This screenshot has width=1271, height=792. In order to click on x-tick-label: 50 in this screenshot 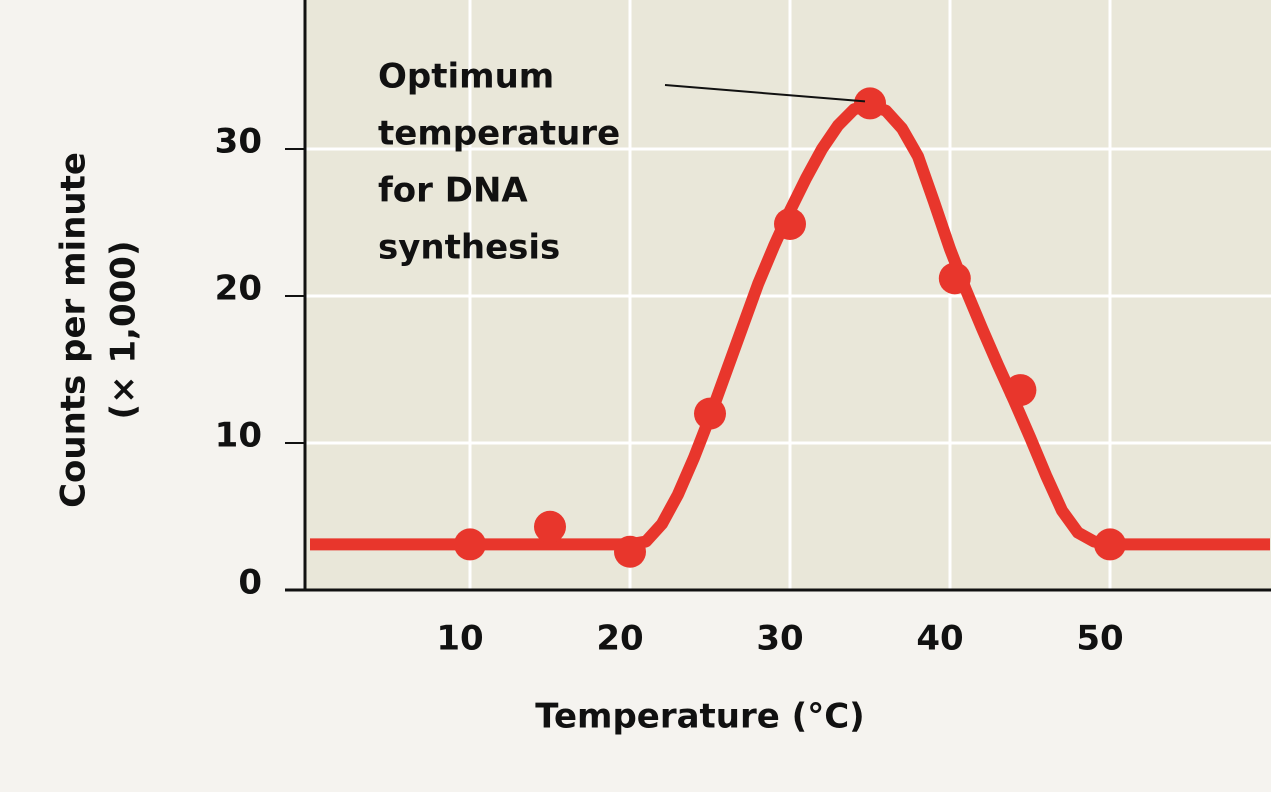, I will do `click(1099, 639)`.